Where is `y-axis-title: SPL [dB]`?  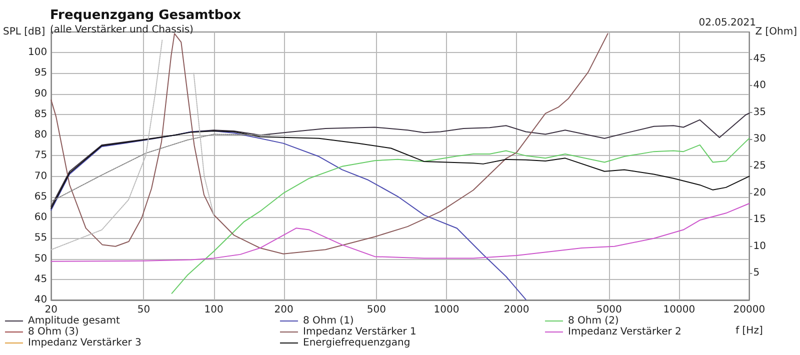
y-axis-title: SPL [dB] is located at coordinates (24, 32).